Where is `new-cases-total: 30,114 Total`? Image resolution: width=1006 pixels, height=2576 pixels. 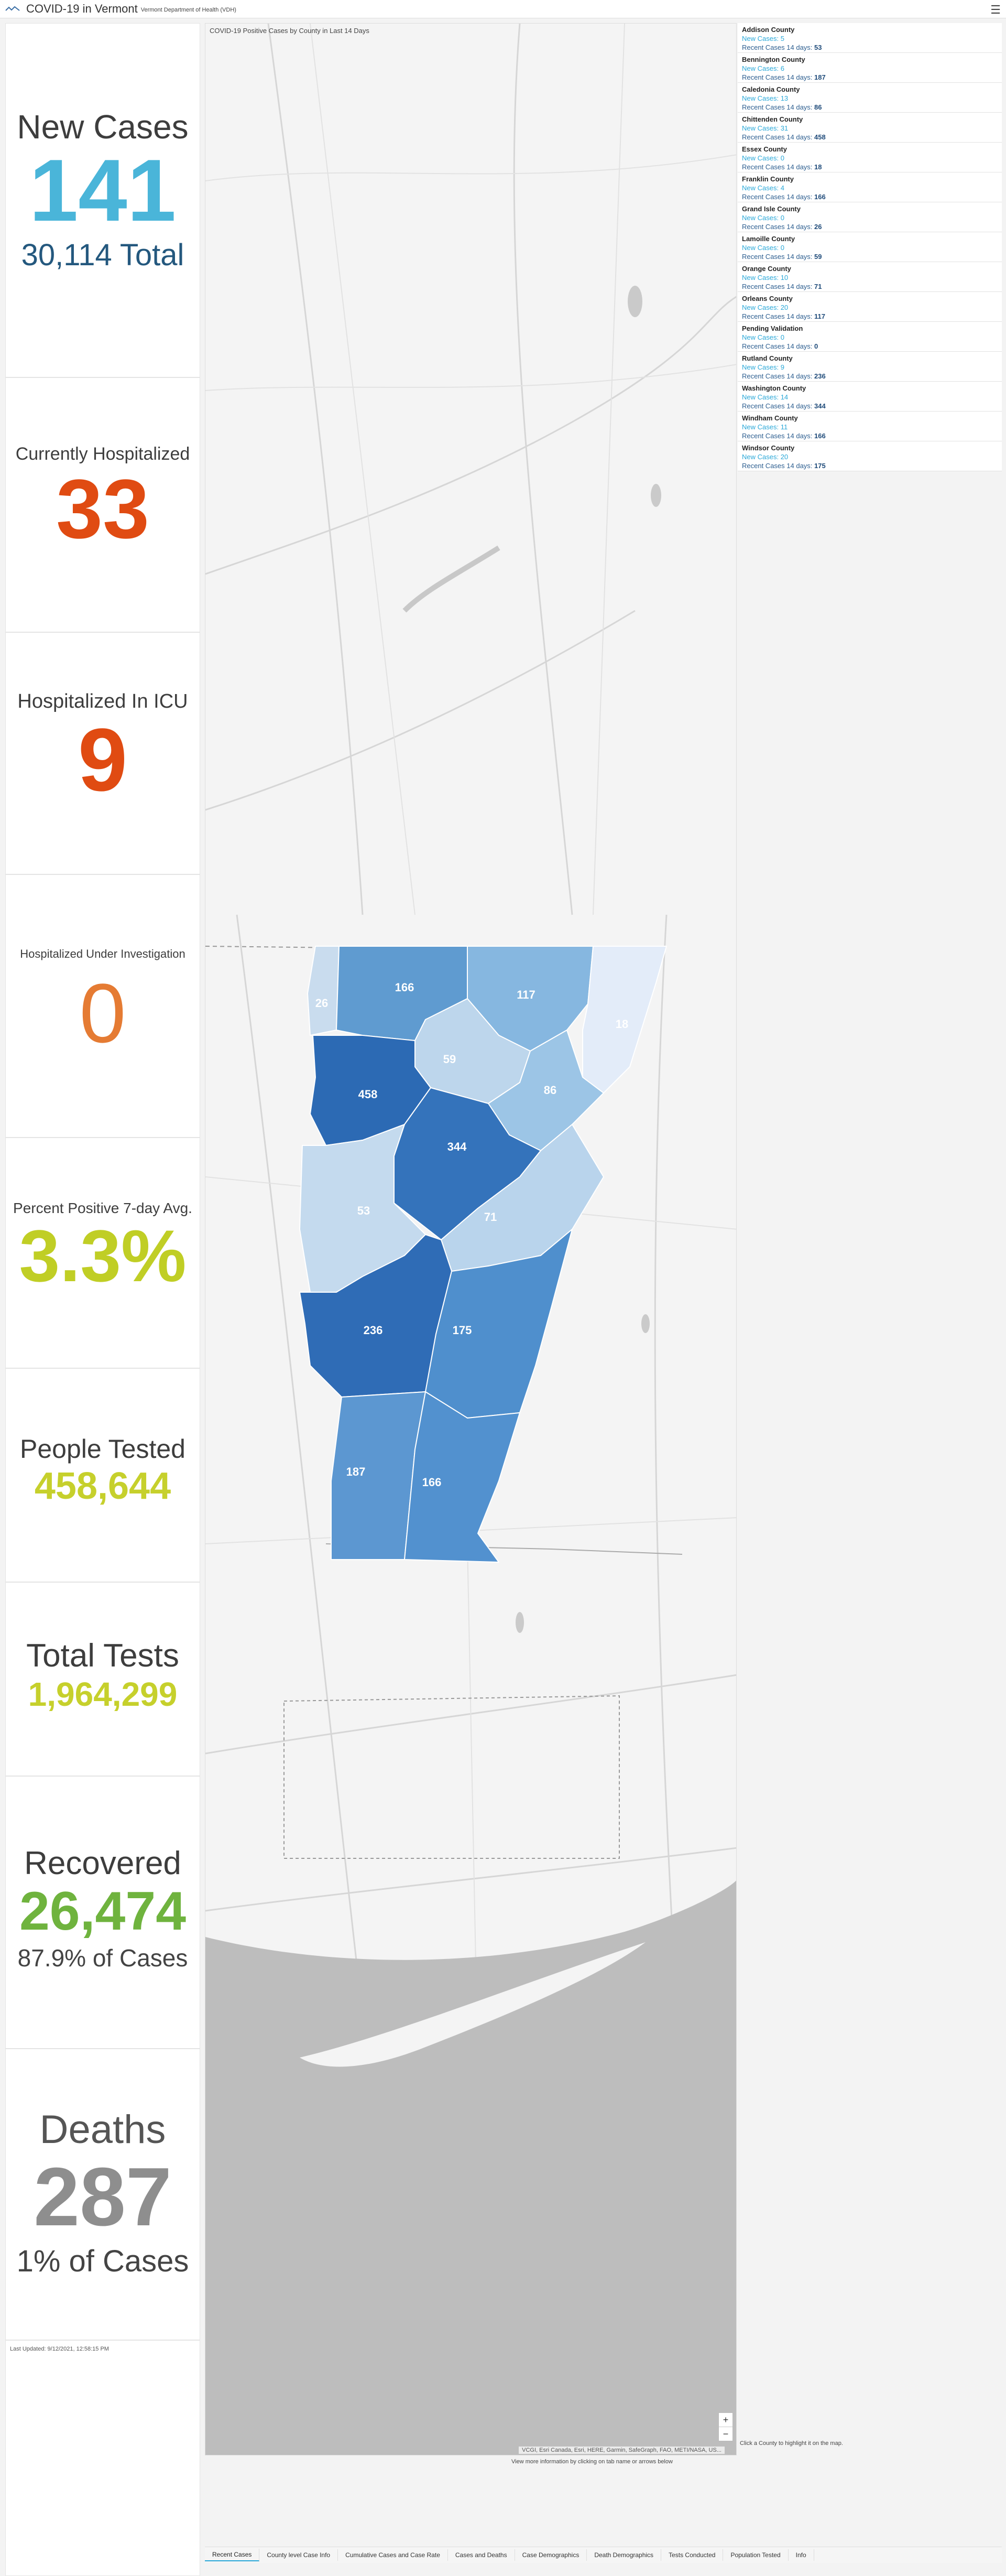
new-cases-total: 30,114 Total is located at coordinates (102, 255).